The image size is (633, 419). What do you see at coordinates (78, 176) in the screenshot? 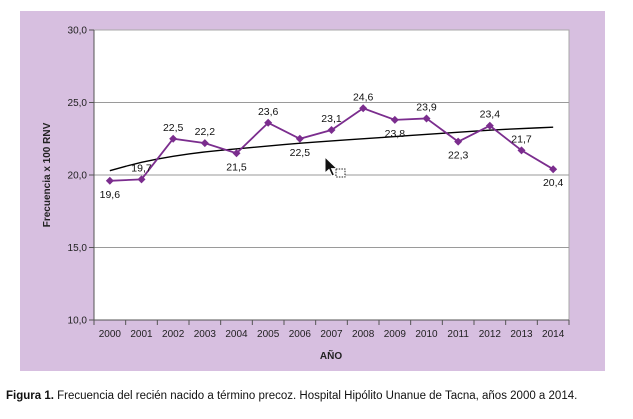
I see `y-tick-label: 20,0` at bounding box center [78, 176].